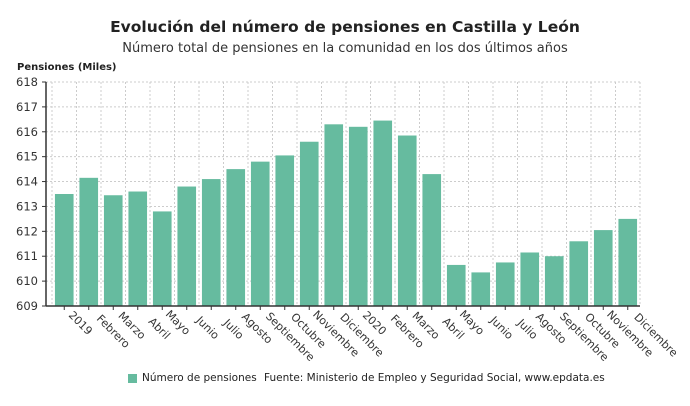 Image resolution: width=690 pixels, height=406 pixels. I want to click on y-tick-label: 611, so click(27, 256).